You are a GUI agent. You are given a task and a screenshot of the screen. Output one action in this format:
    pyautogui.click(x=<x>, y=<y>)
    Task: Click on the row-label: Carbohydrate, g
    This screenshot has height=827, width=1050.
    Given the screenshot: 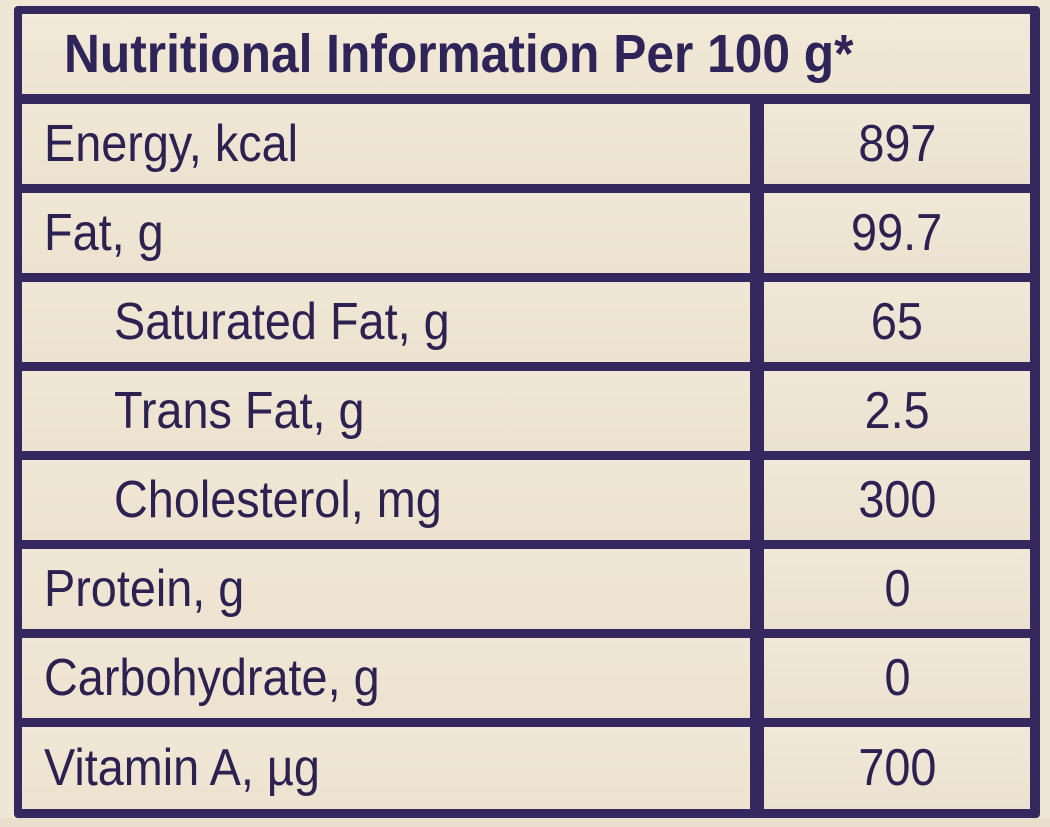 What is the action you would take?
    pyautogui.click(x=212, y=678)
    